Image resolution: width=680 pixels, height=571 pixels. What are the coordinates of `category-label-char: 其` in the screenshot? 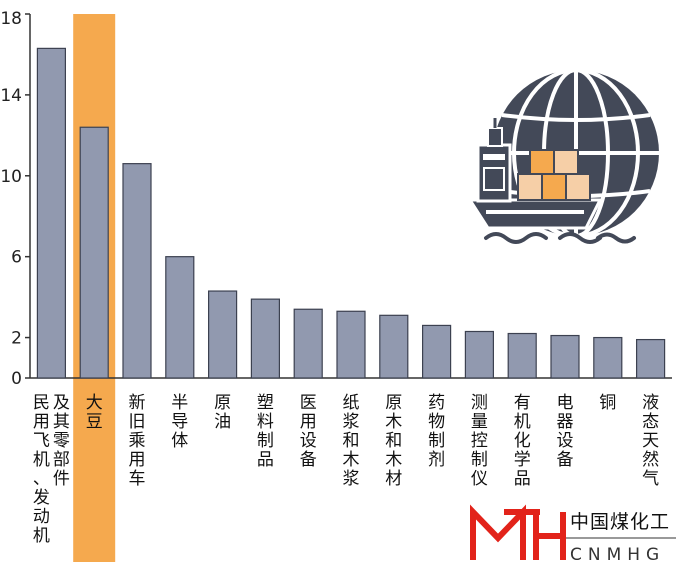 It's located at (61, 422).